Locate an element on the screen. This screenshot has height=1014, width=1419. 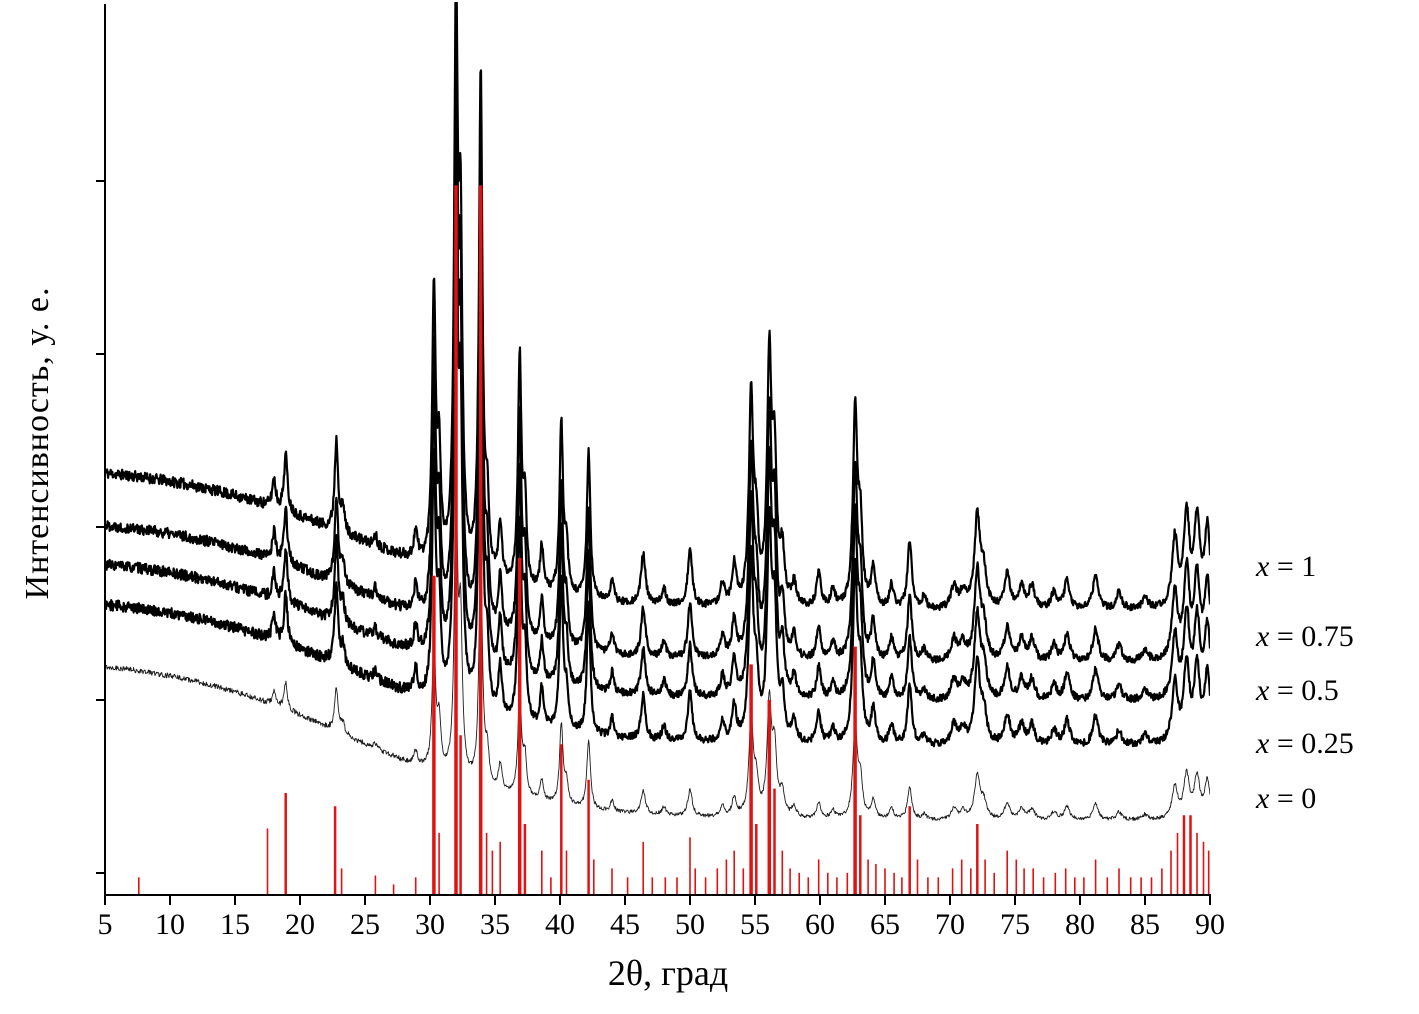
x-tick-label: 90 is located at coordinates (1210, 924).